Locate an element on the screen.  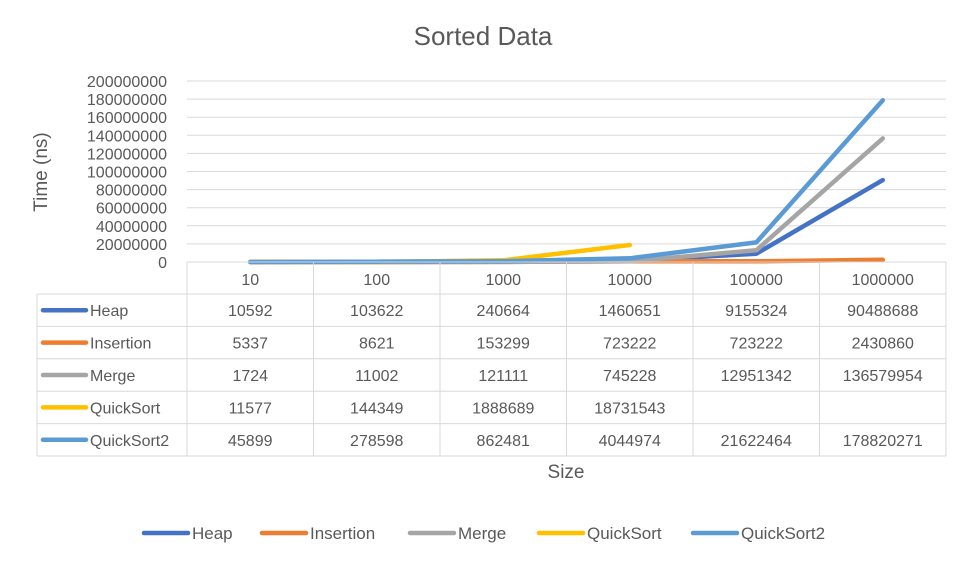
y-tick-label: 140000000 is located at coordinates (127, 136).